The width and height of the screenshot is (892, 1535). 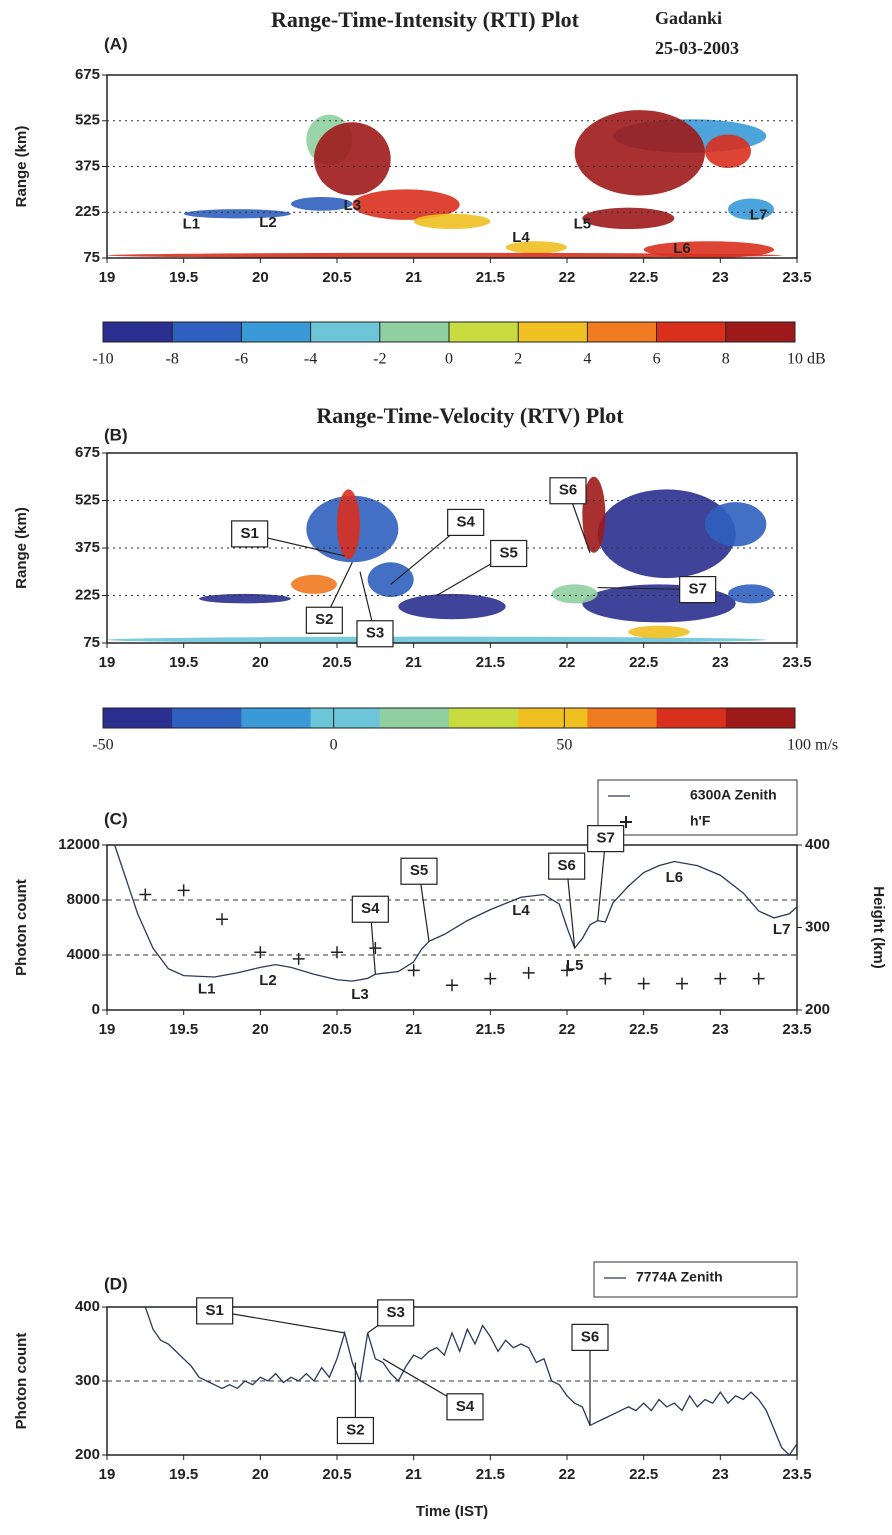 What do you see at coordinates (87, 547) in the screenshot?
I see `y-tick-label: 375` at bounding box center [87, 547].